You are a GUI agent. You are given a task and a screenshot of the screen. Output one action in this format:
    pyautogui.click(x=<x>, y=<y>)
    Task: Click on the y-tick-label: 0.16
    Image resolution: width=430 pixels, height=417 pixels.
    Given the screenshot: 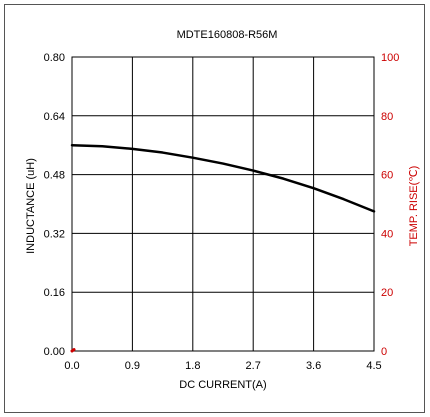 What is the action you would take?
    pyautogui.click(x=54, y=293)
    